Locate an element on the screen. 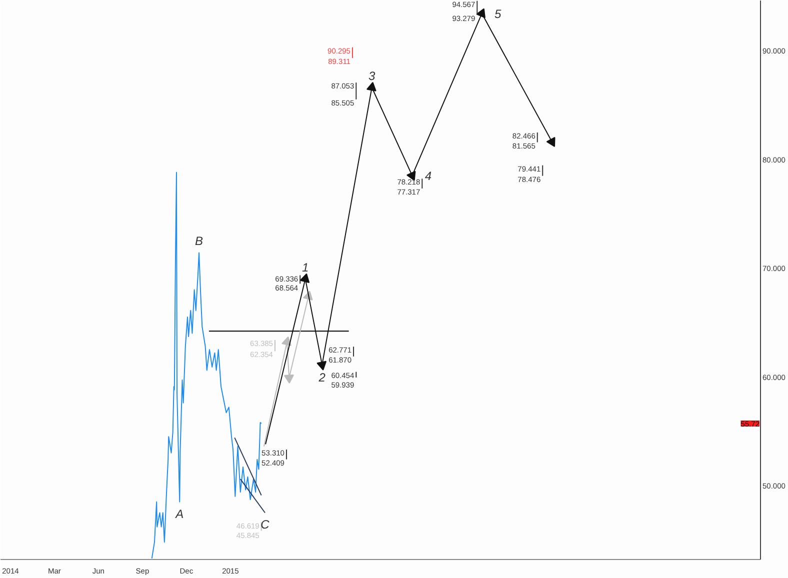 The width and height of the screenshot is (788, 578). annotation: A is located at coordinates (179, 513).